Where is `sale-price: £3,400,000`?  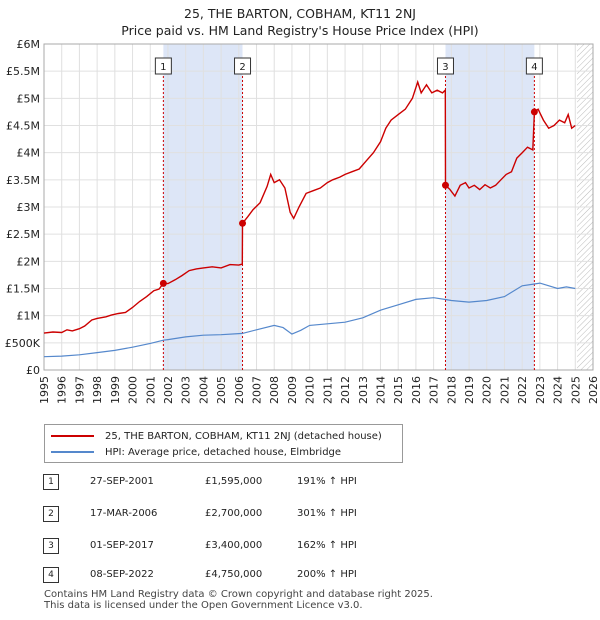 sale-price: £3,400,000 is located at coordinates (234, 545).